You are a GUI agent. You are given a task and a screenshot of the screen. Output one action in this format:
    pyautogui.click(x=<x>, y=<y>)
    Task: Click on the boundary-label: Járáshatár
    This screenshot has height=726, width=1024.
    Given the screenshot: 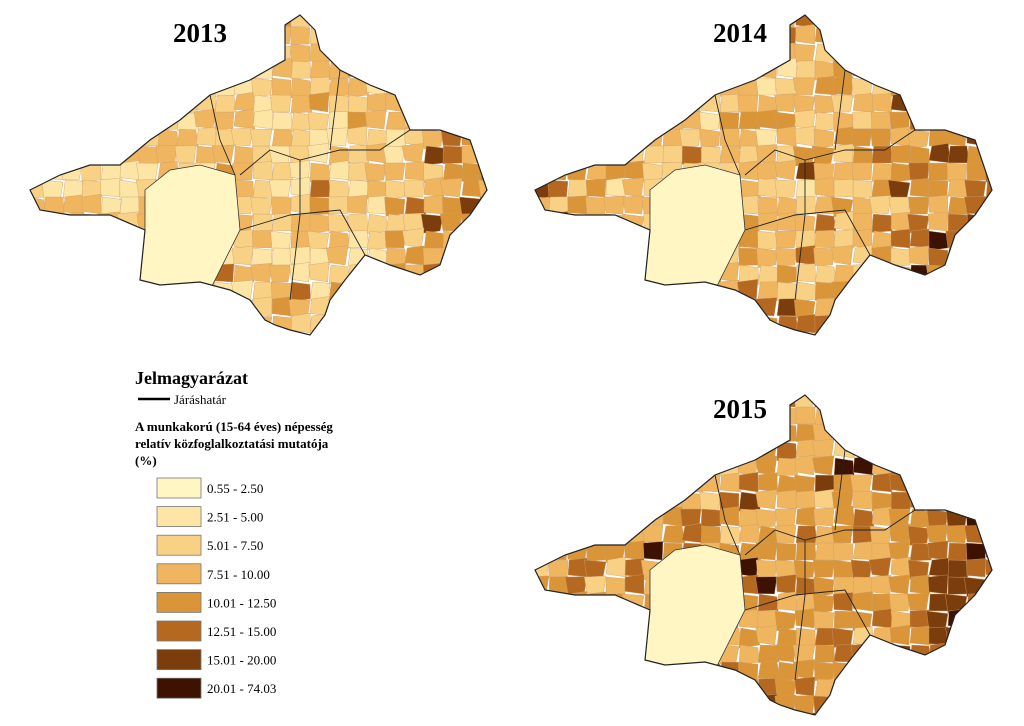 What is the action you would take?
    pyautogui.click(x=200, y=399)
    